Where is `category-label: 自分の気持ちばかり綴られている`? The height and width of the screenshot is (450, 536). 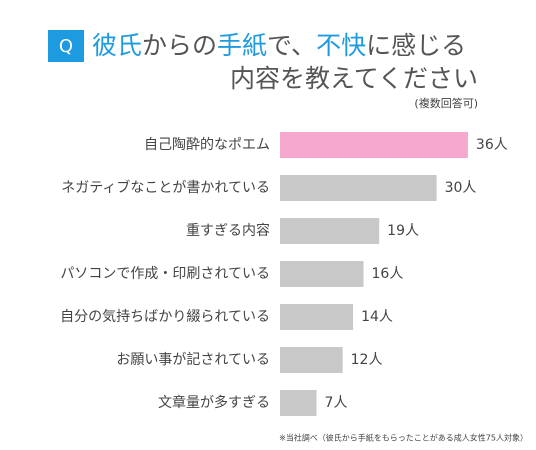
category-label: 自分の気持ちばかり綴られている is located at coordinates (165, 317).